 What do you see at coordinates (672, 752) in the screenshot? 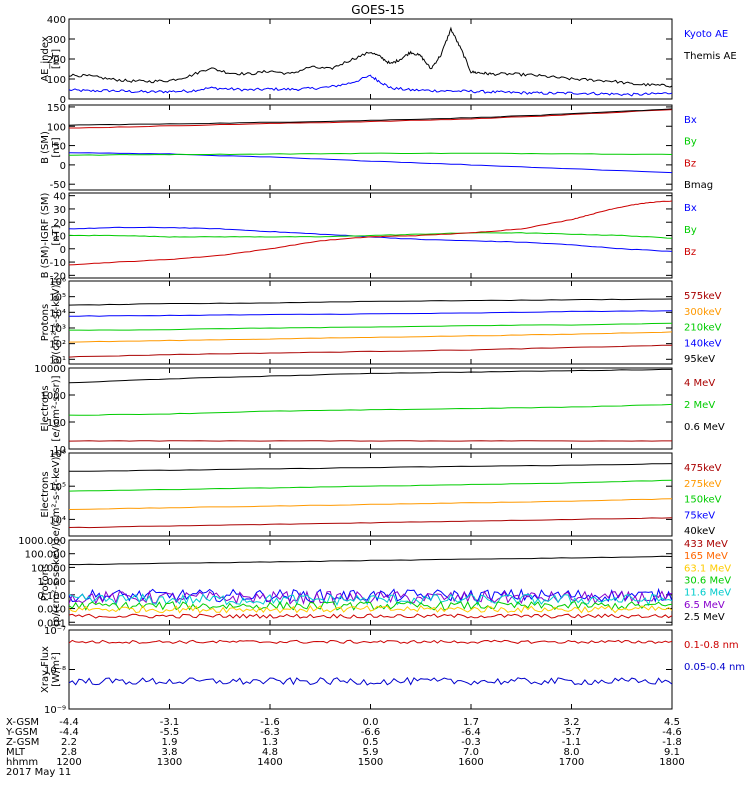
I see `x-axis-value: 9.1` at bounding box center [672, 752].